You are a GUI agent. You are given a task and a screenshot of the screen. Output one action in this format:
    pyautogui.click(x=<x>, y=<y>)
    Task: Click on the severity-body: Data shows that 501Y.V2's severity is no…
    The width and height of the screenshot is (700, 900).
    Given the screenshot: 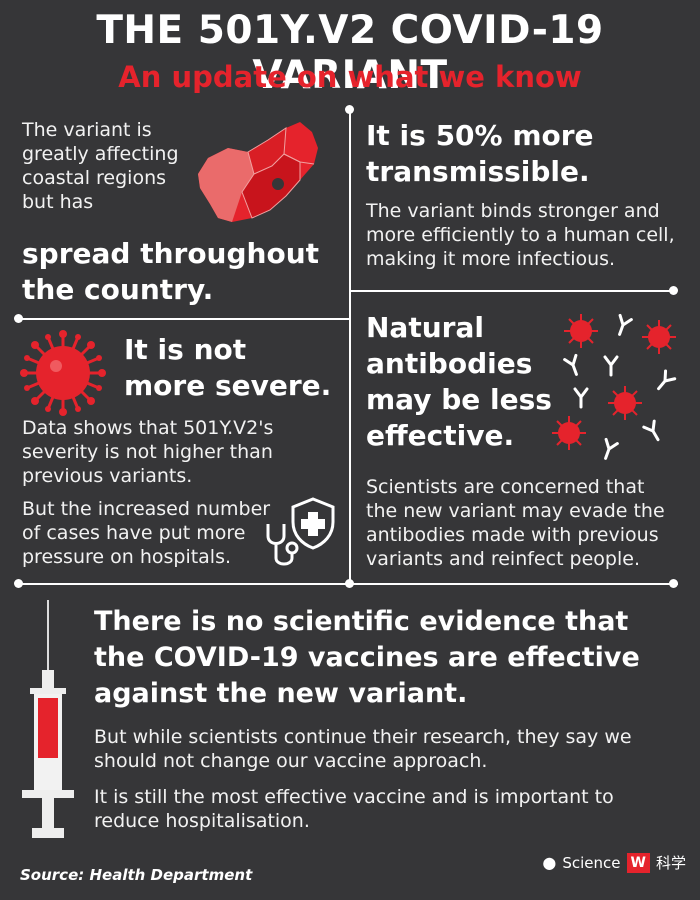 What is the action you would take?
    pyautogui.click(x=148, y=452)
    